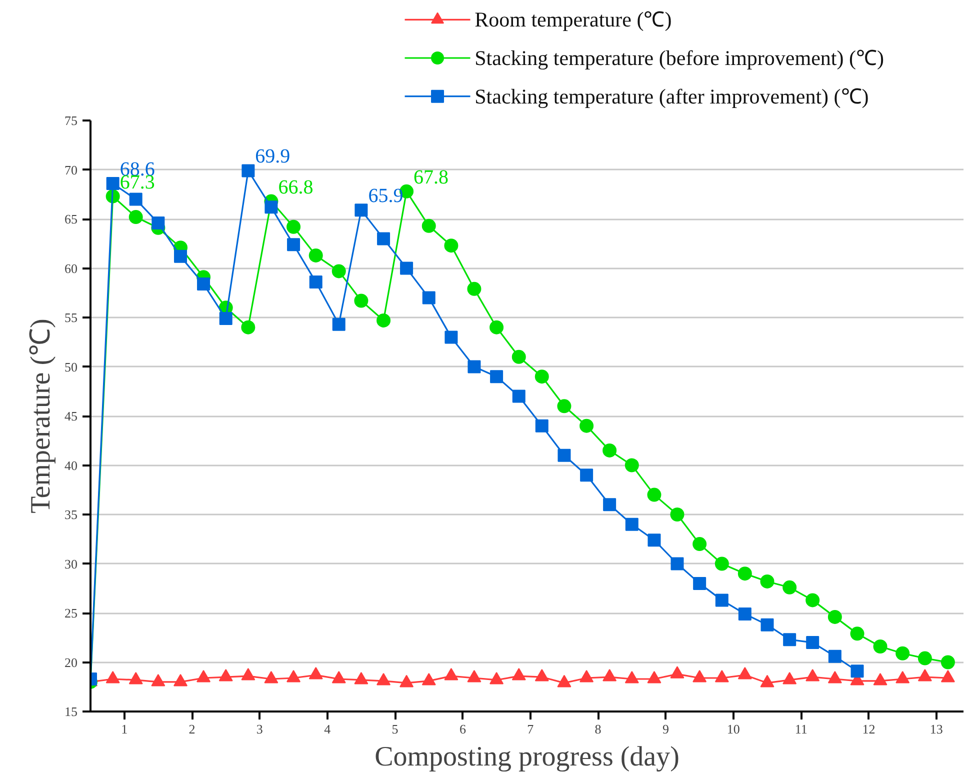  What do you see at coordinates (936, 729) in the screenshot?
I see `x-tick-label: 13` at bounding box center [936, 729].